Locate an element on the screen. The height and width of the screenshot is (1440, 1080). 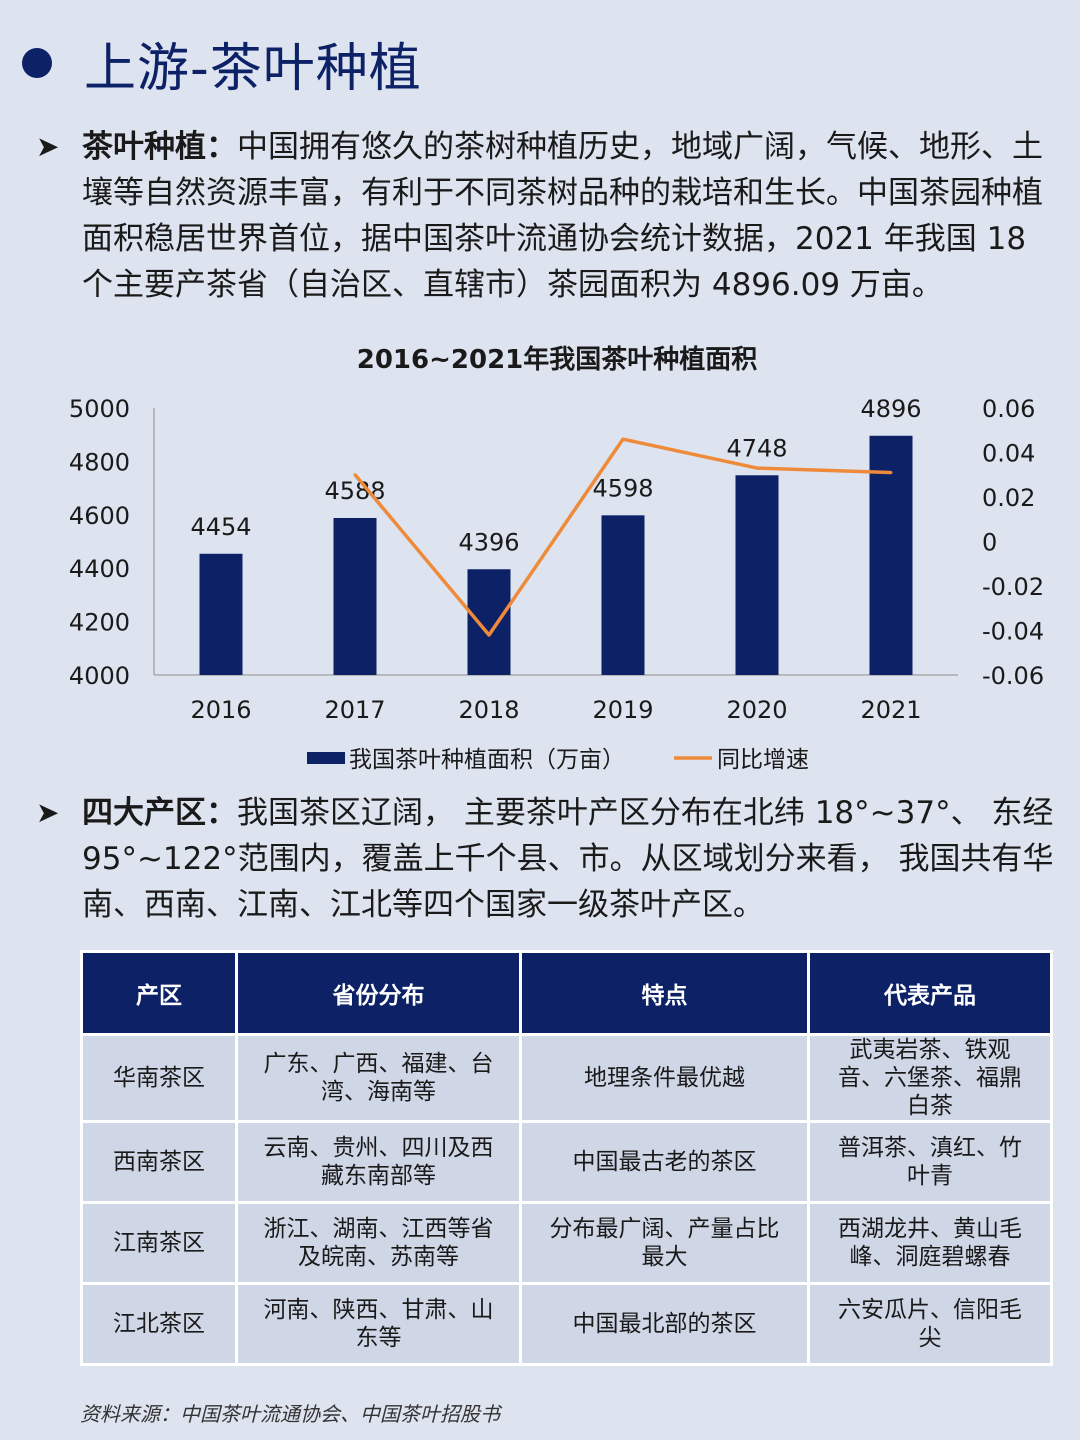
y2-tick-label: 0 is located at coordinates (989, 543).